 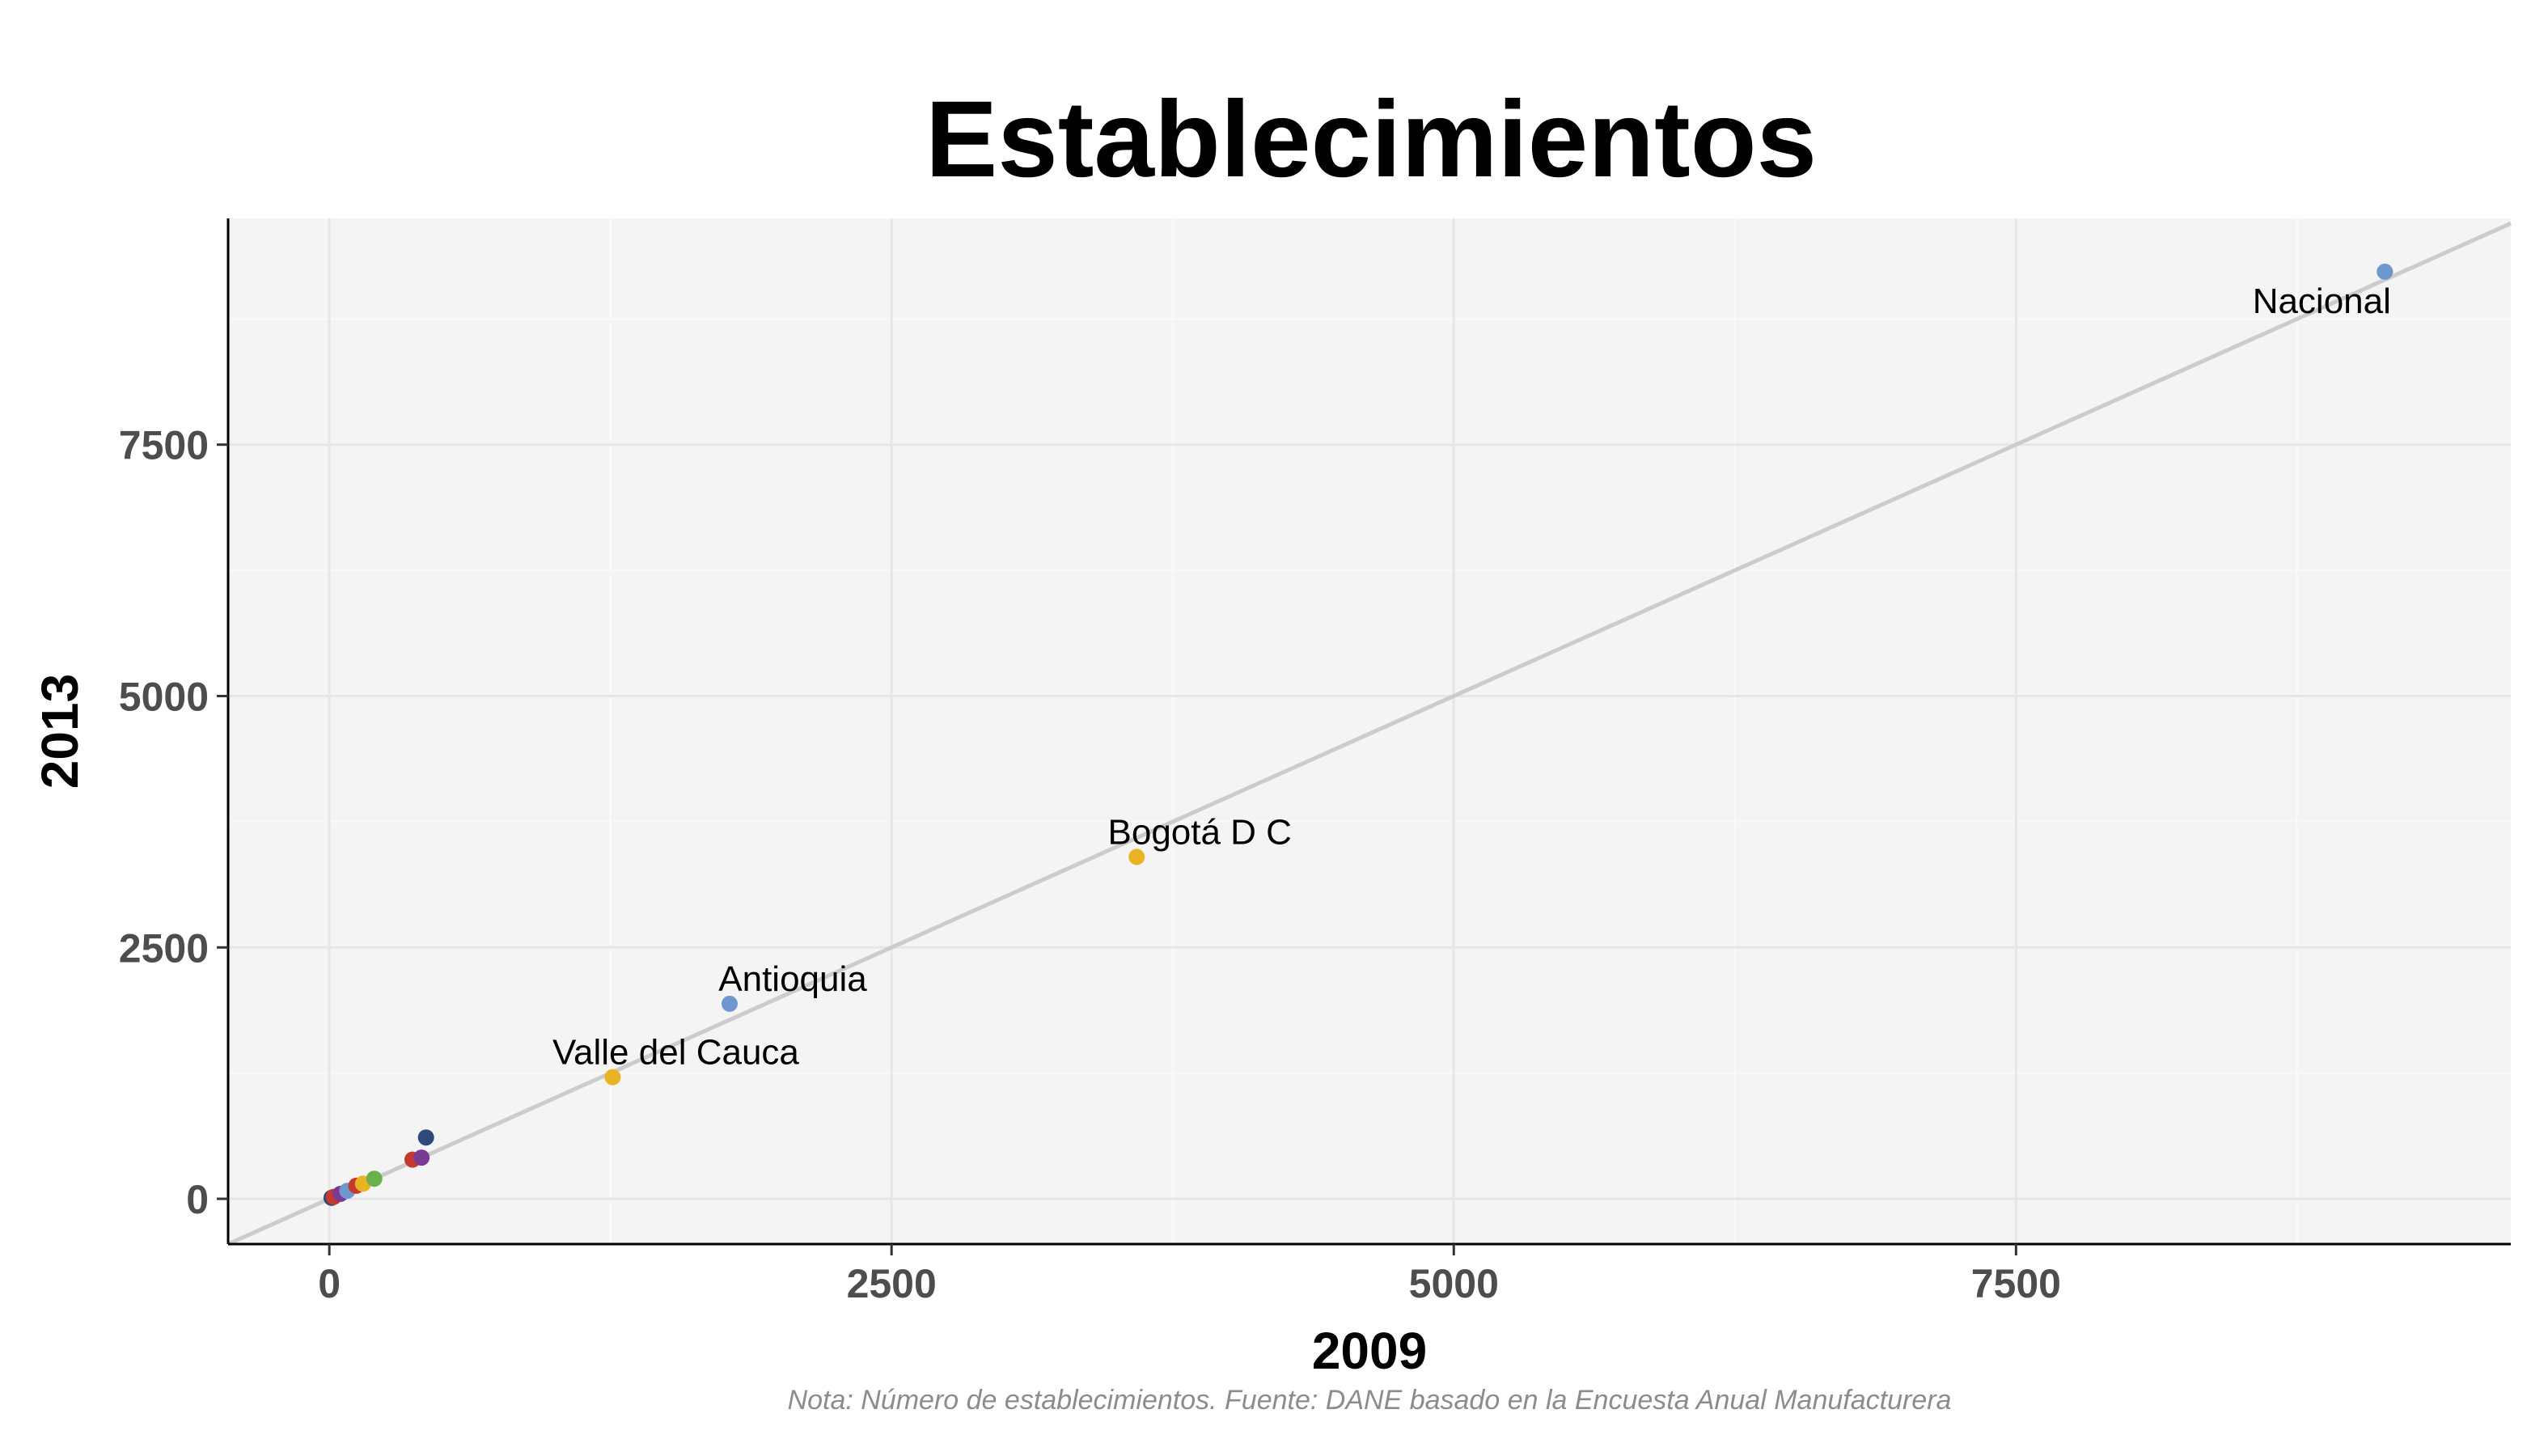 I want to click on y-tick-label: 0, so click(x=197, y=1199).